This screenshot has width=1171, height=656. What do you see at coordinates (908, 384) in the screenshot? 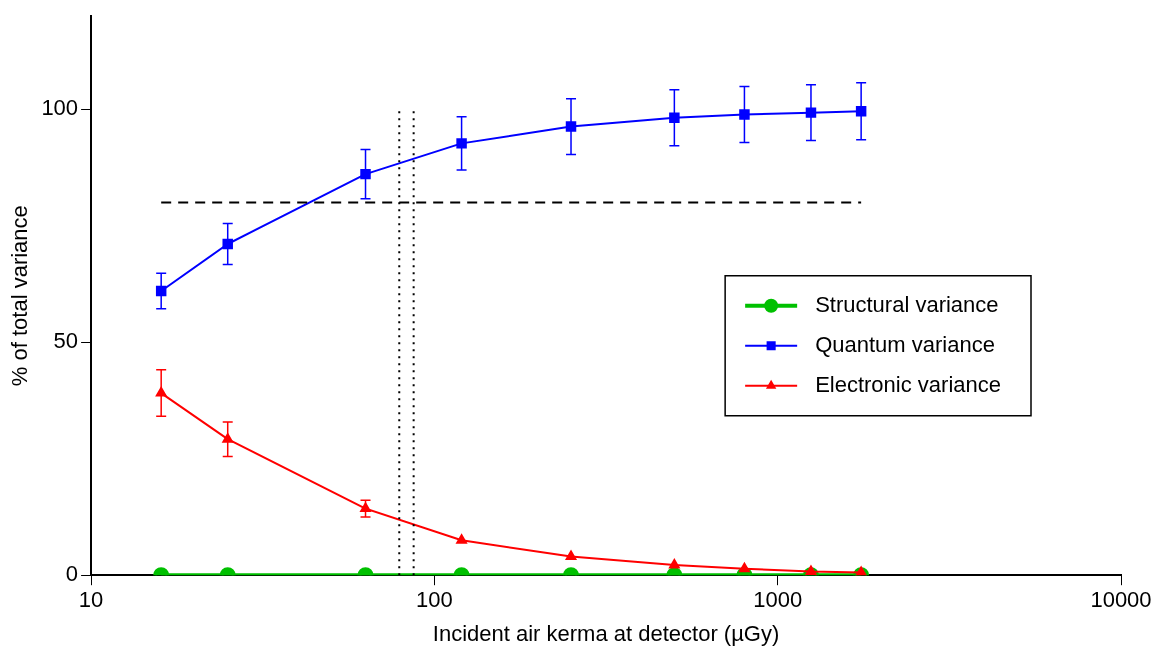
I see `legend-label: Electronic variance` at bounding box center [908, 384].